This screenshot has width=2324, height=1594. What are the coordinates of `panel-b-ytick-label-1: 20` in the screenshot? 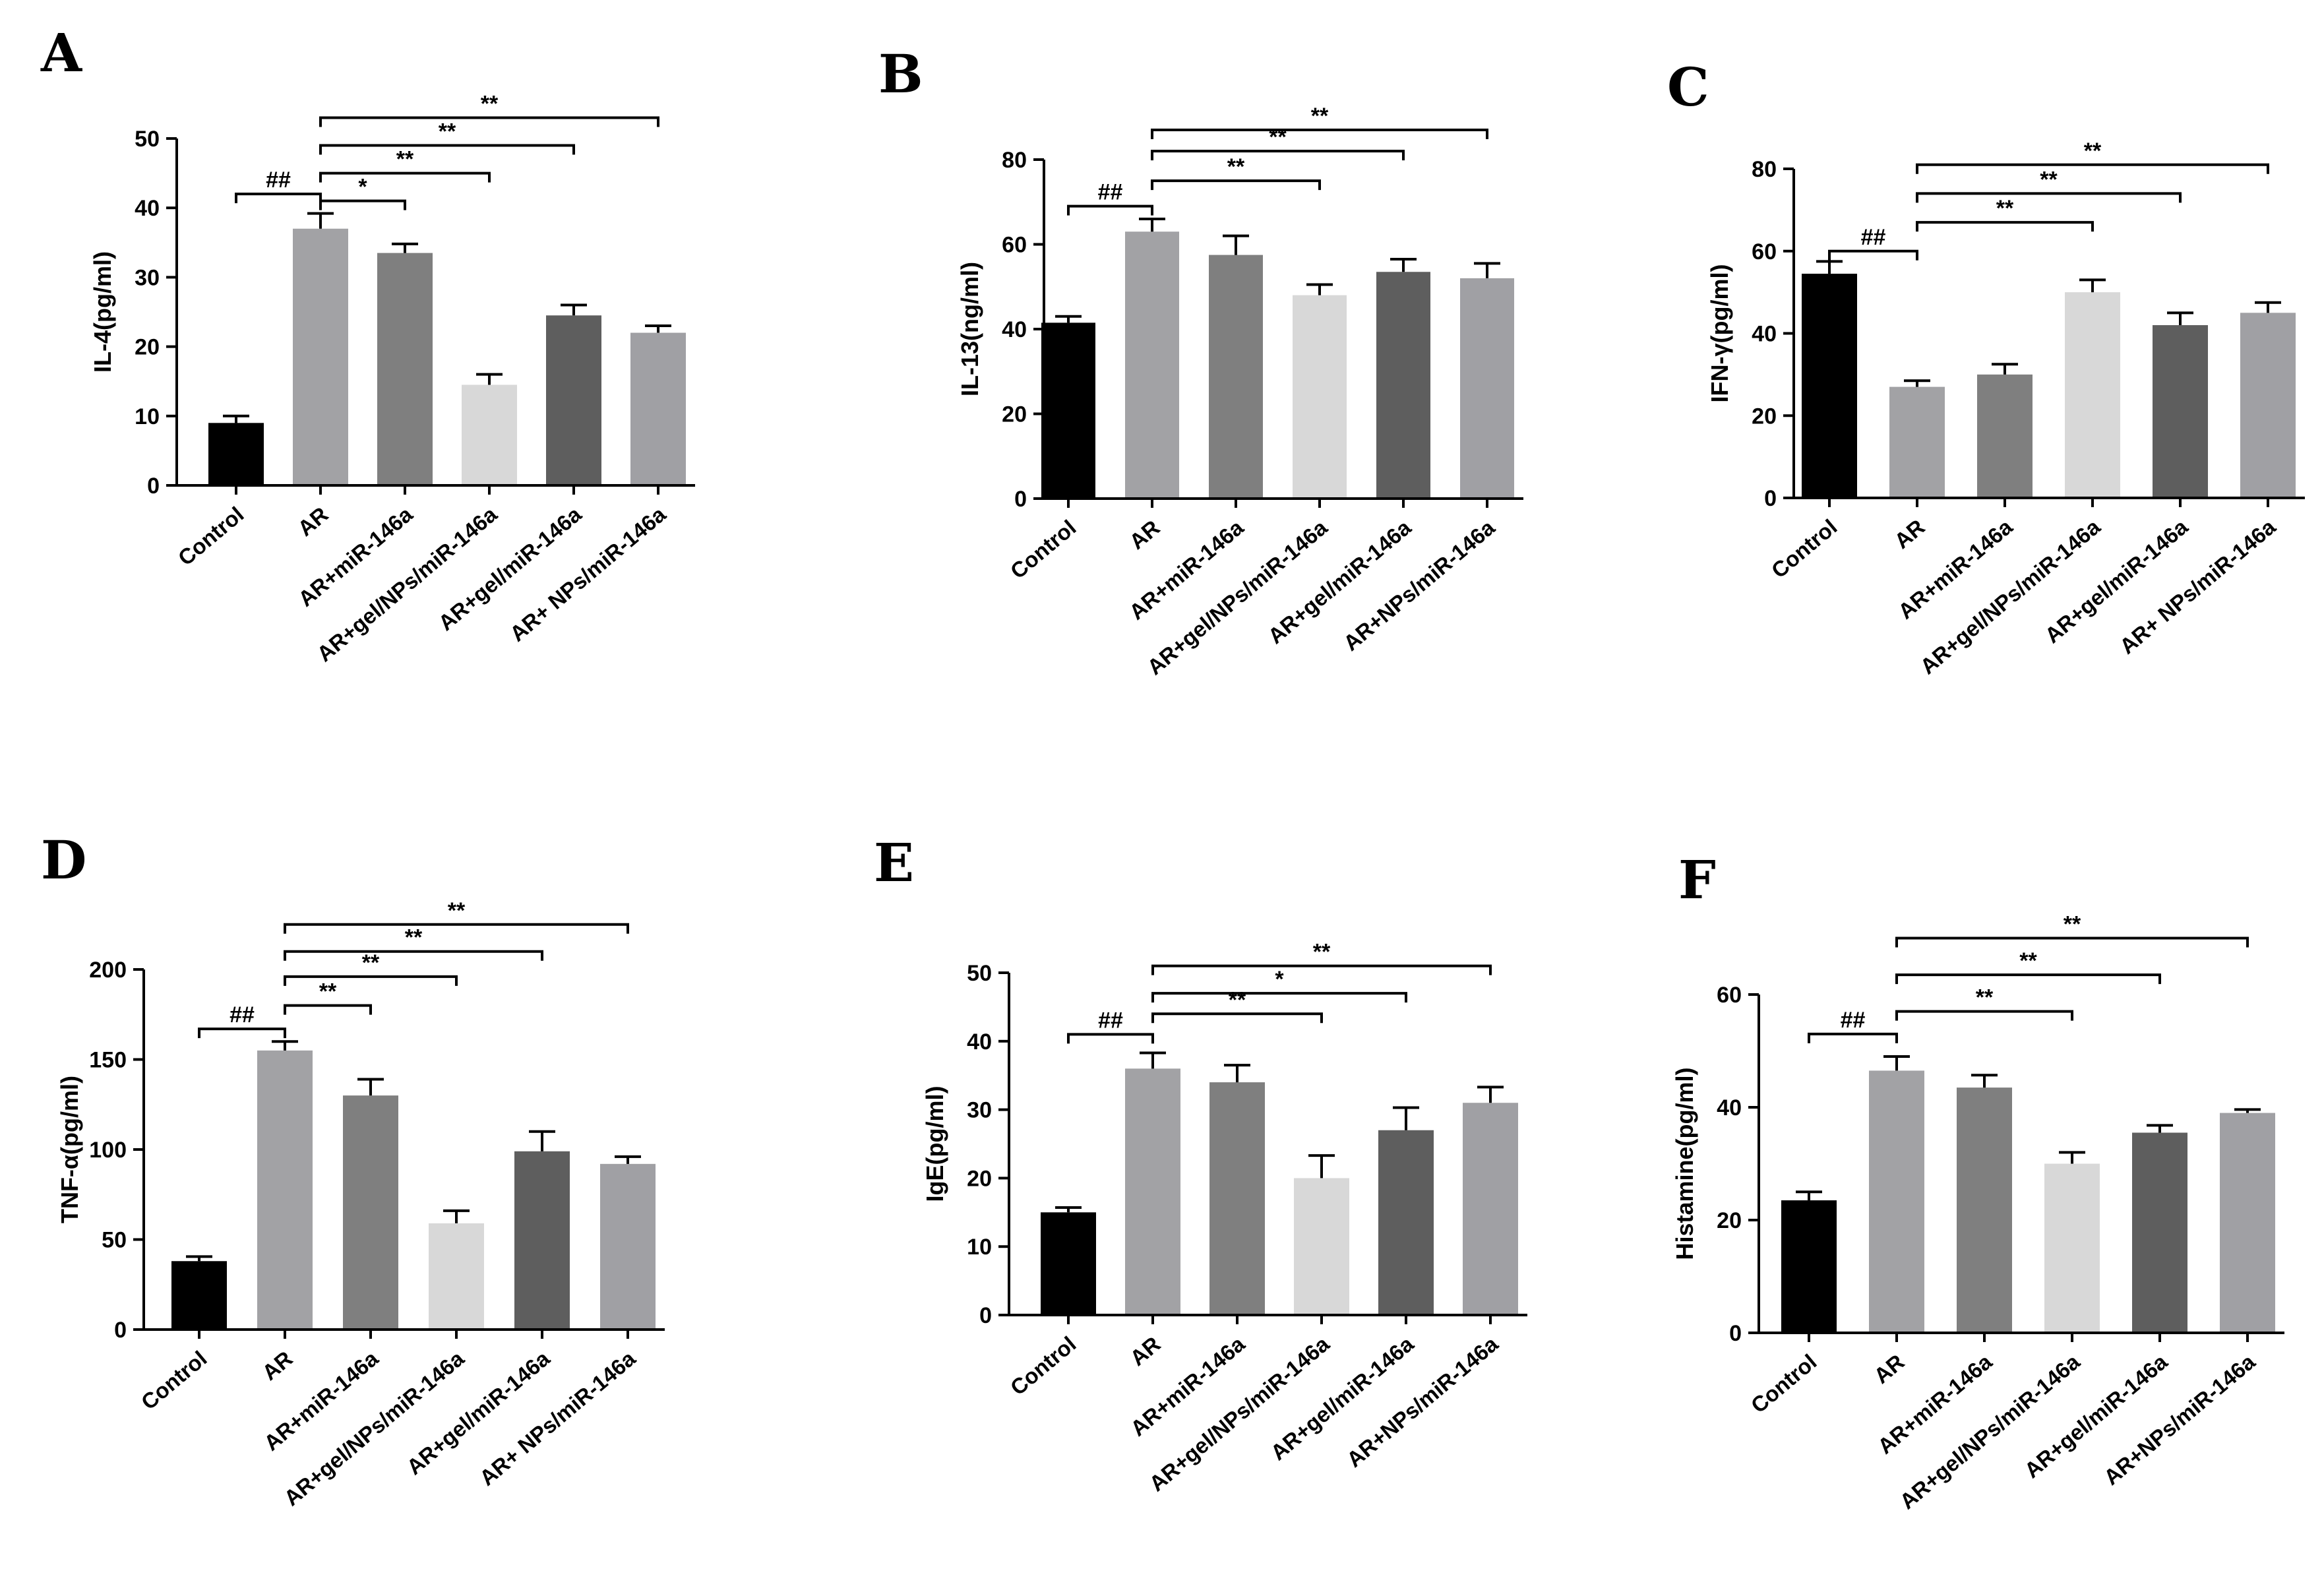 It's located at (1014, 415).